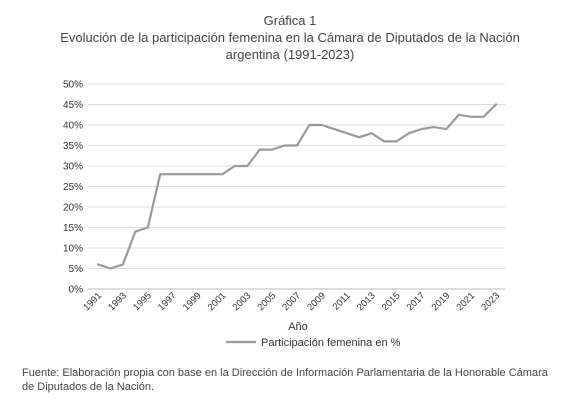  Describe the element at coordinates (242, 301) in the screenshot. I see `x-tick-label: 2003` at that location.